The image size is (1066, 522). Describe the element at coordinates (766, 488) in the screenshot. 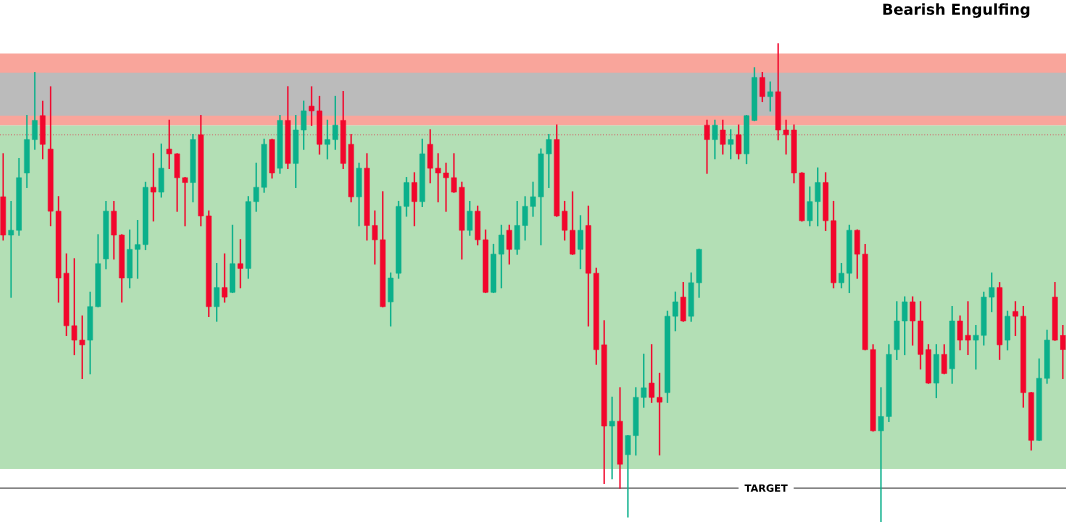

I see `ref-line-label: TARGET` at that location.